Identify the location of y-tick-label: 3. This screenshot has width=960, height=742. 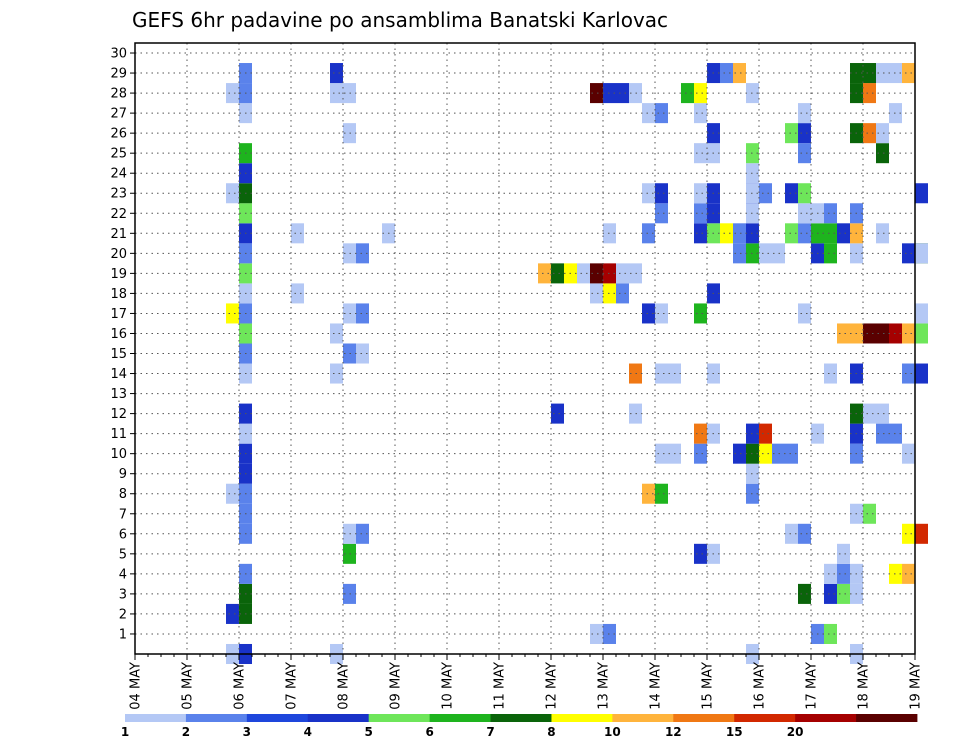
(123, 594).